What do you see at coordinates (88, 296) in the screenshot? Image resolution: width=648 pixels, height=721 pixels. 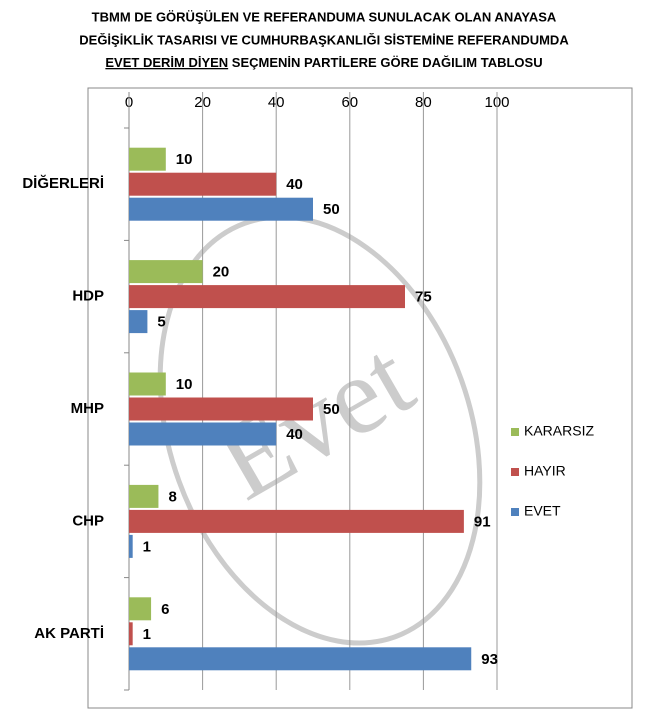 I see `y-tick-label: HDP` at bounding box center [88, 296].